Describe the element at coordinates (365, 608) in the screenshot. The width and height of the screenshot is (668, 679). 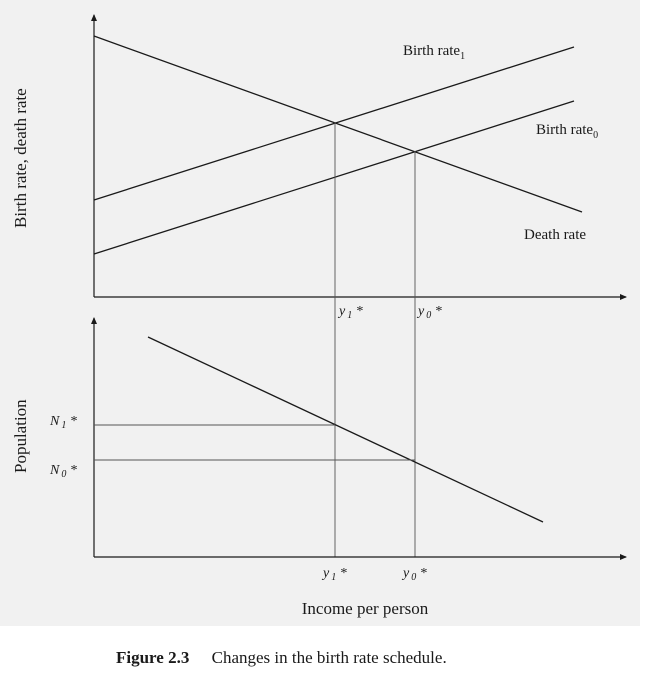
I see `bottom-x-axis-label: Income per person` at that location.